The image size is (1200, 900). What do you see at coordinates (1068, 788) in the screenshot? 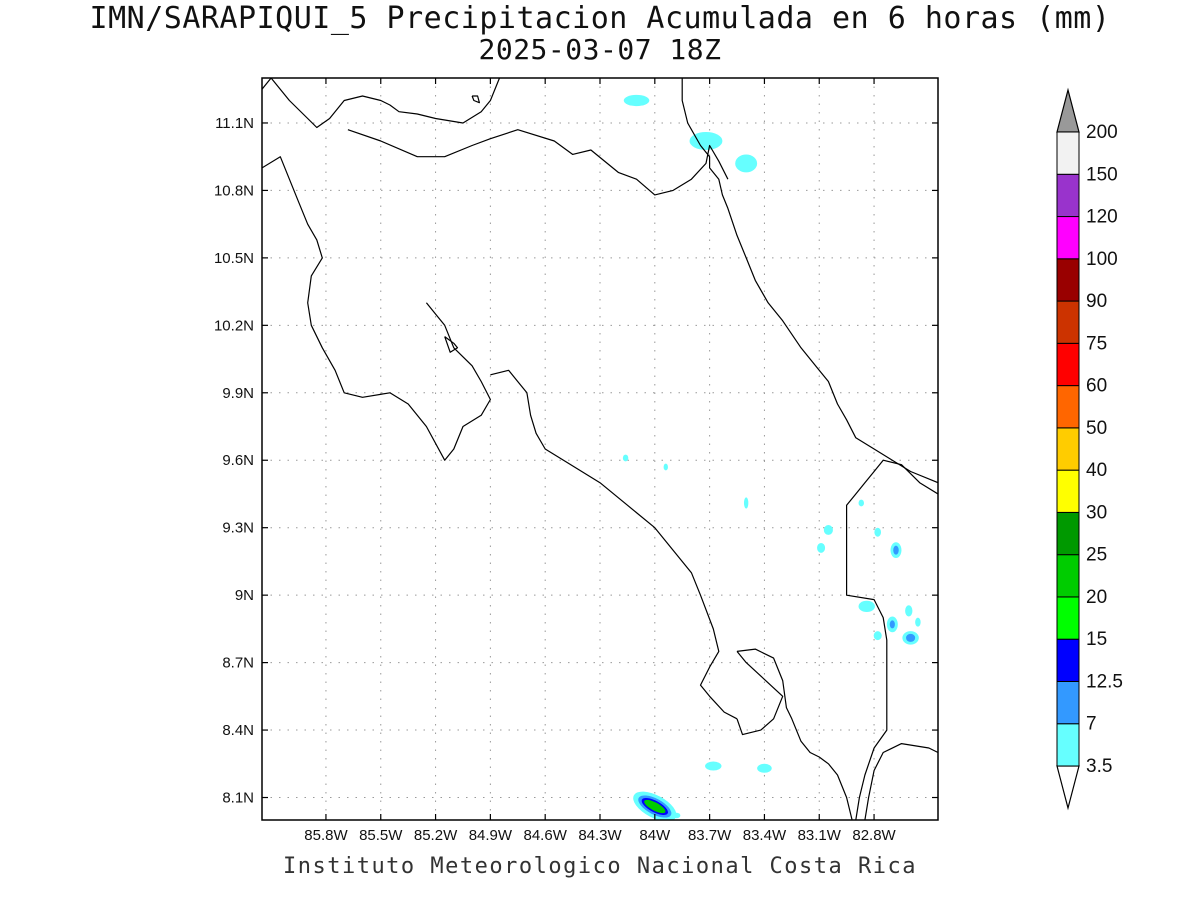
I see `legend-lower-triangle` at bounding box center [1068, 788].